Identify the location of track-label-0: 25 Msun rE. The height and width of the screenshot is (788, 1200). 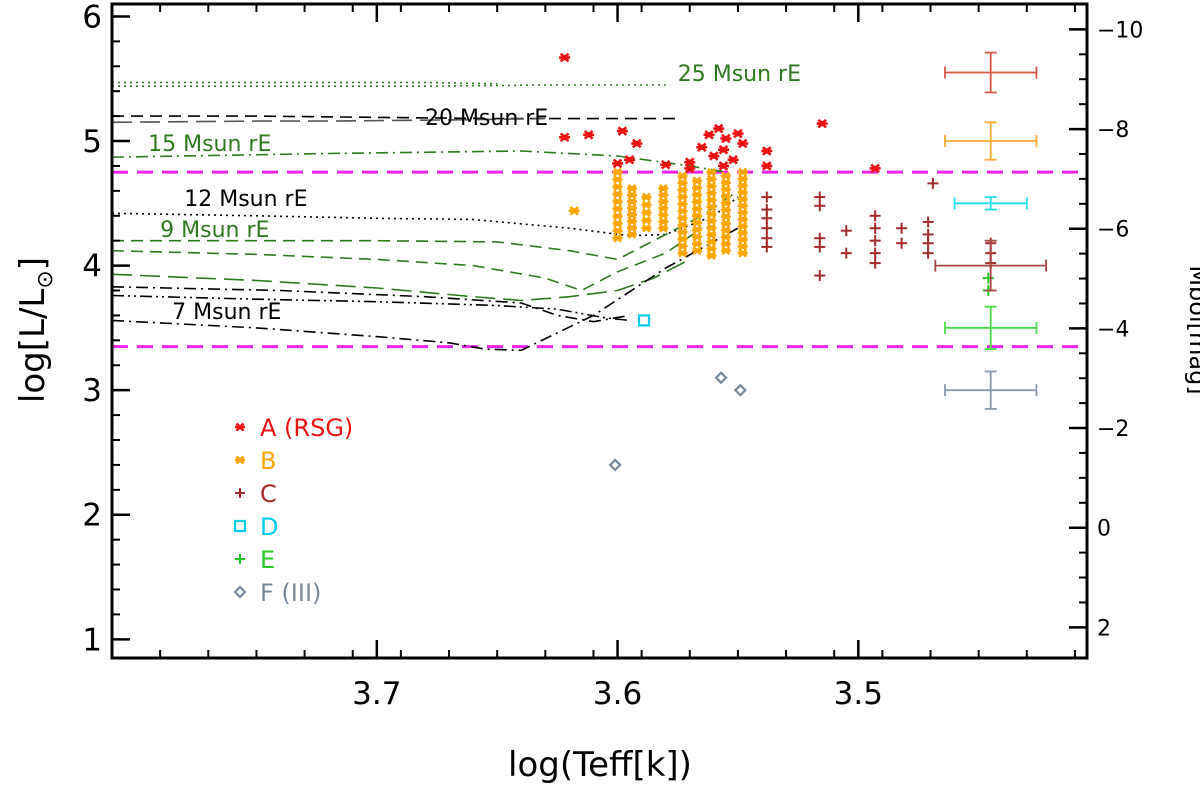
(739, 74).